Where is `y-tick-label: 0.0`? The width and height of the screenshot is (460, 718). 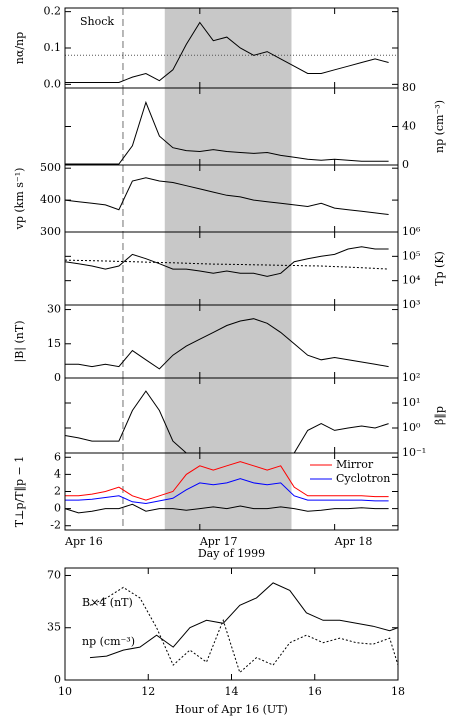
y-tick-label: 0.0 is located at coordinates (53, 83).